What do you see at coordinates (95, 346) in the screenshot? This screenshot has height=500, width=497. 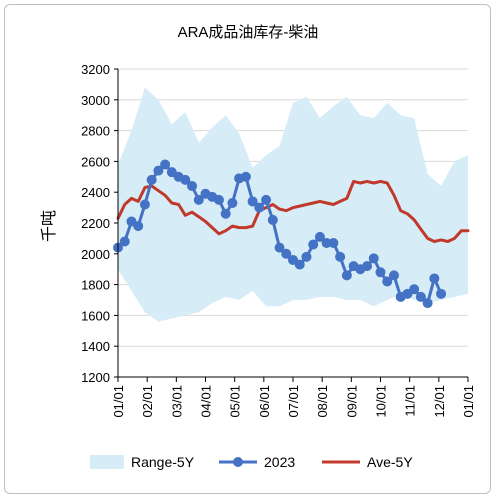 I see `y-tick-label: 1400` at bounding box center [95, 346].